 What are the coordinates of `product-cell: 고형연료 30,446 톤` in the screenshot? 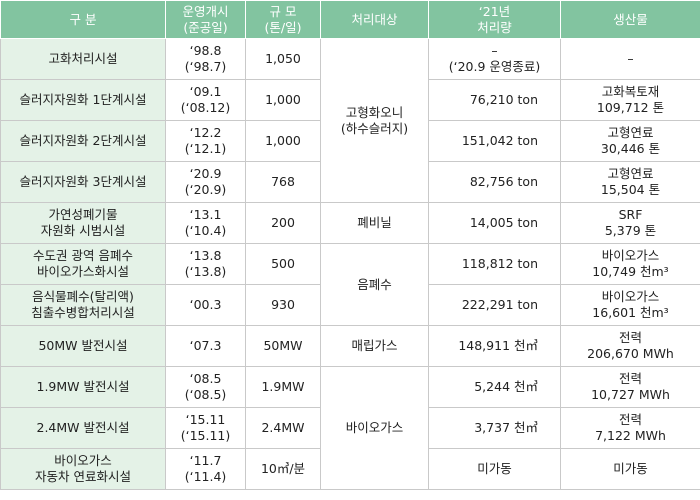 It's located at (630, 141).